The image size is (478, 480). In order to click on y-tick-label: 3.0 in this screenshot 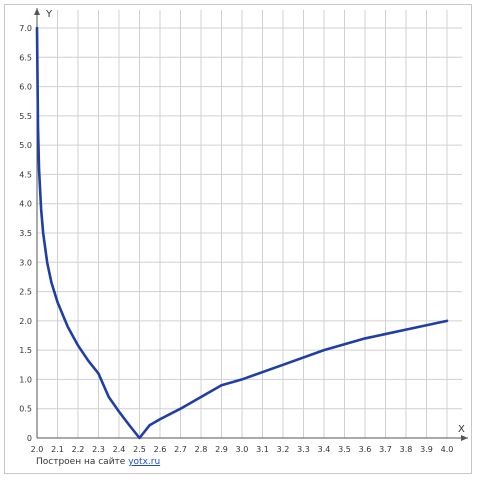, I will do `click(25, 262)`.